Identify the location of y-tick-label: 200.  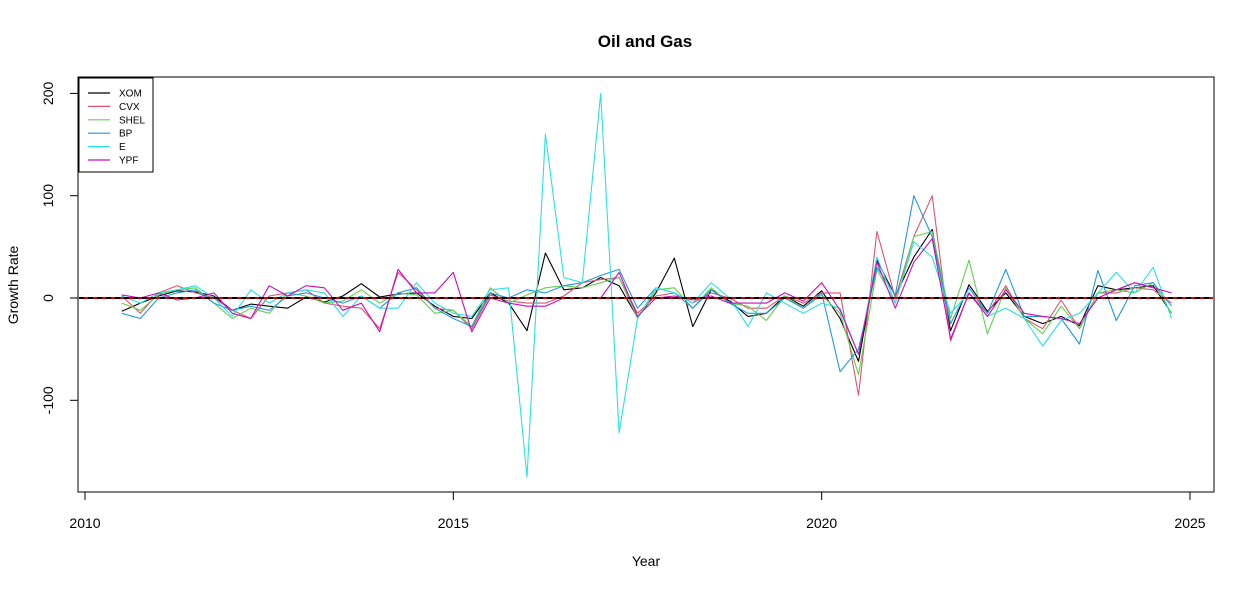
(48, 94).